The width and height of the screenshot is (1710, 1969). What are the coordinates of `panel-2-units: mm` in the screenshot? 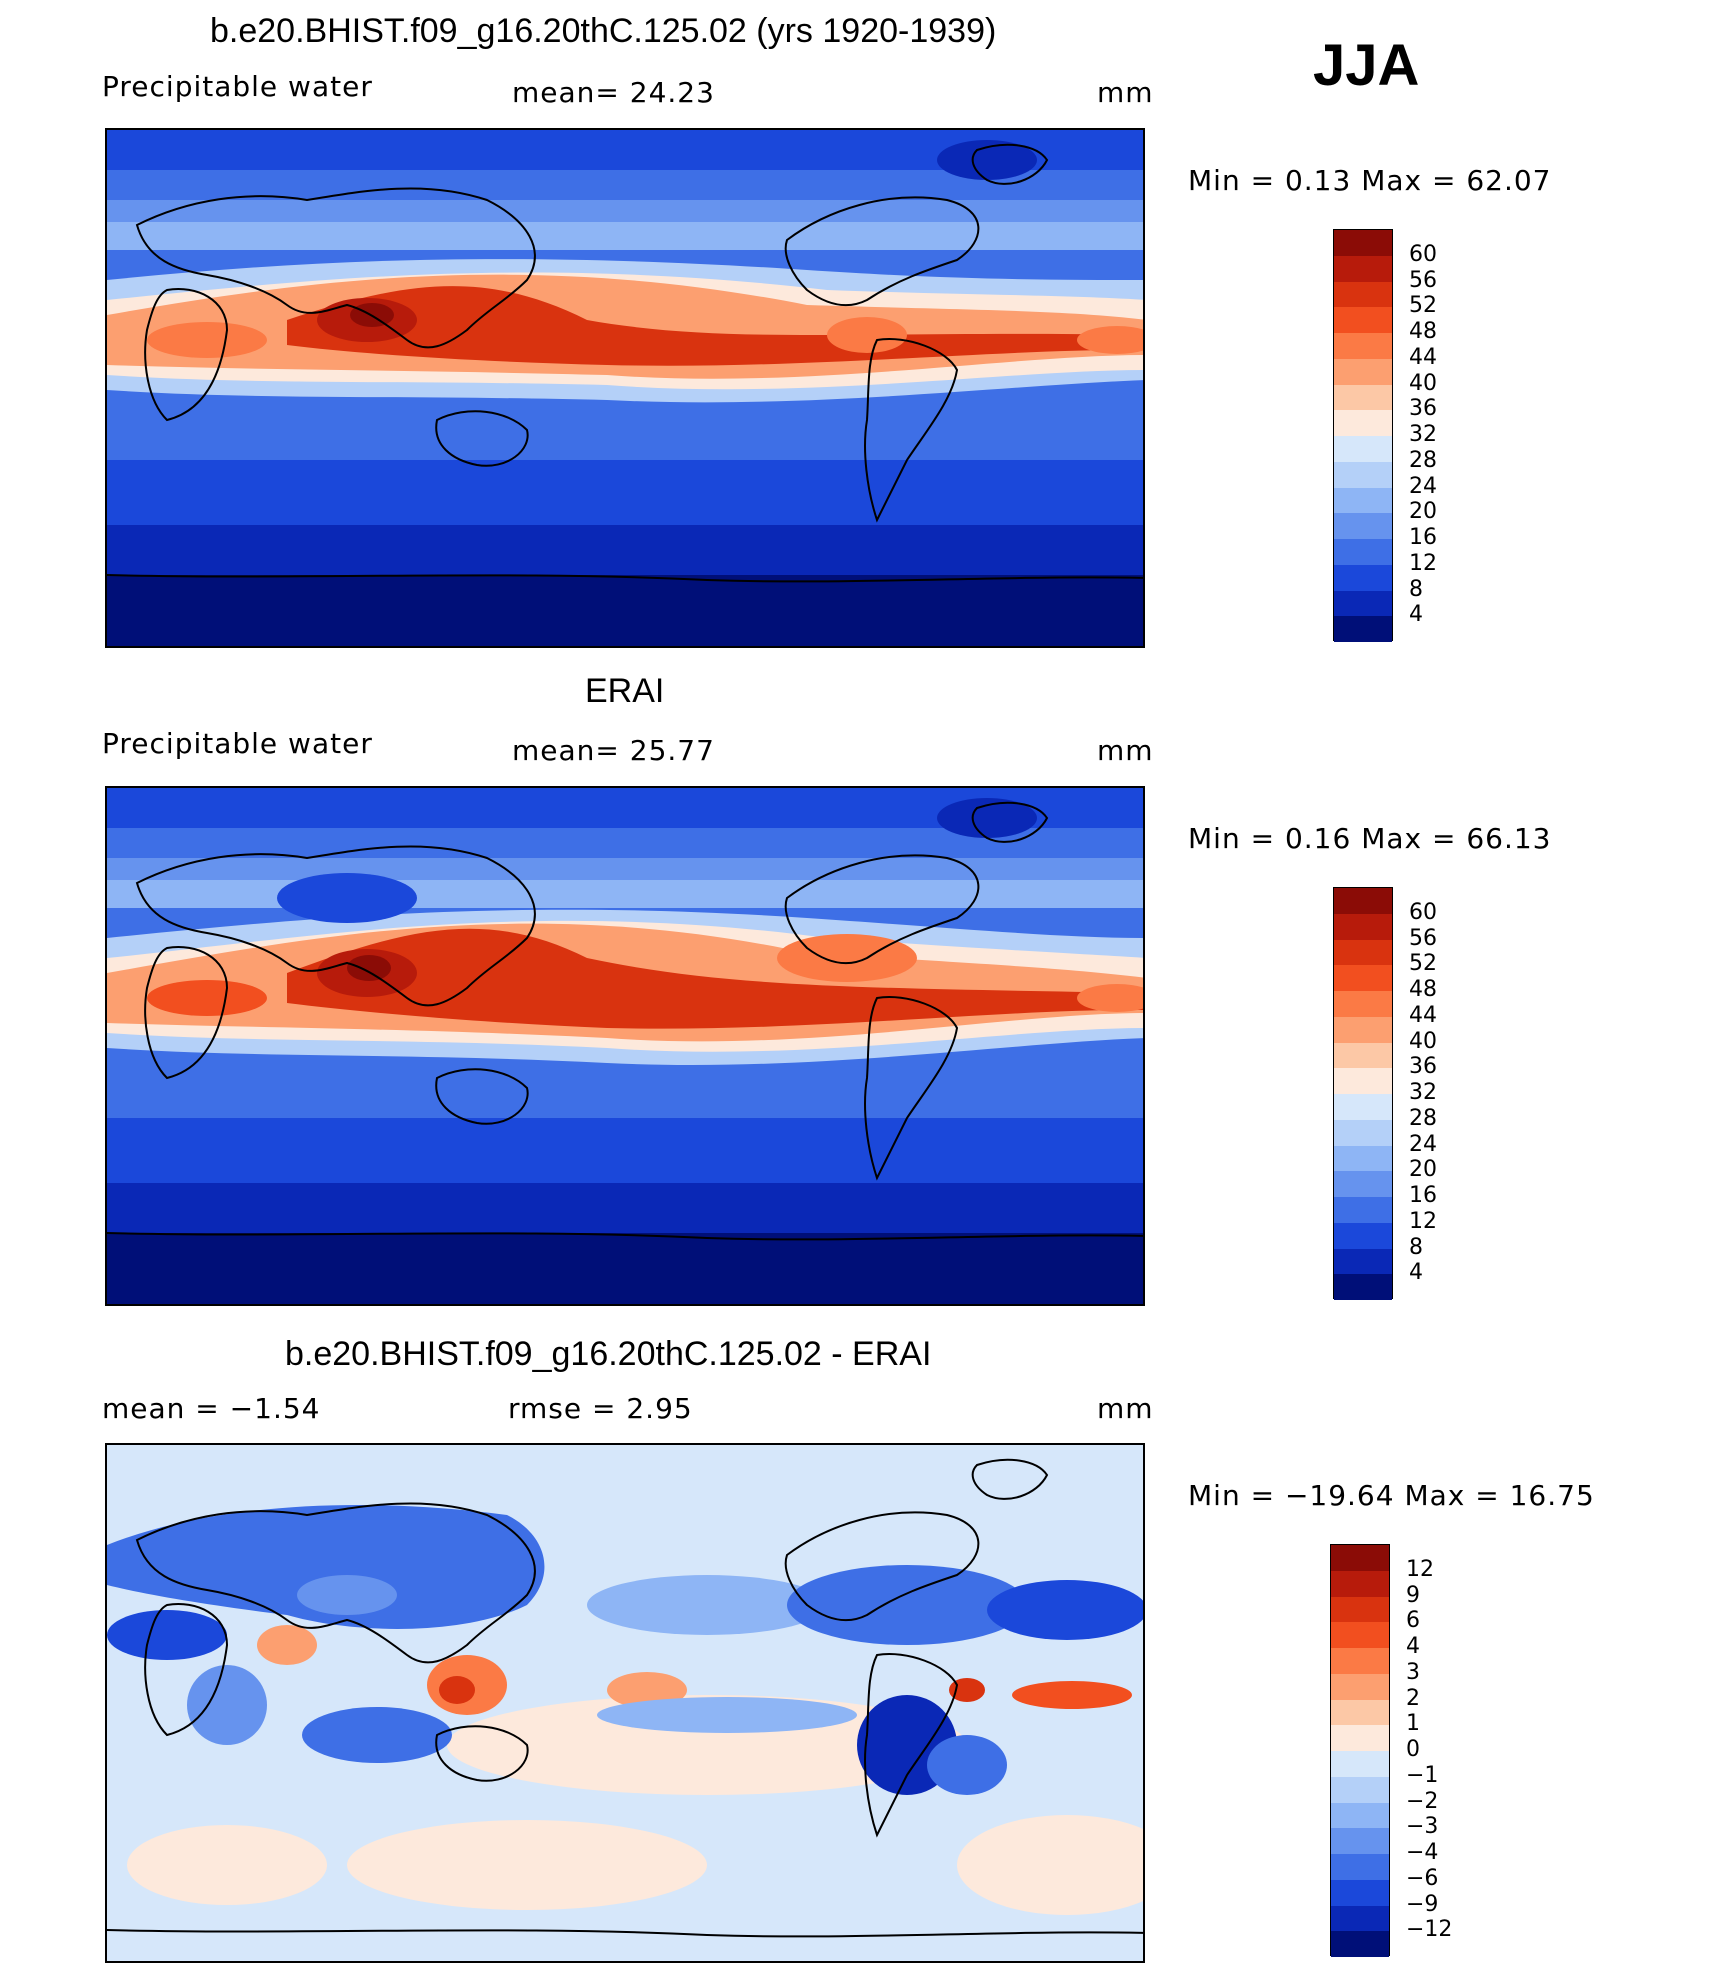 It's located at (1125, 750).